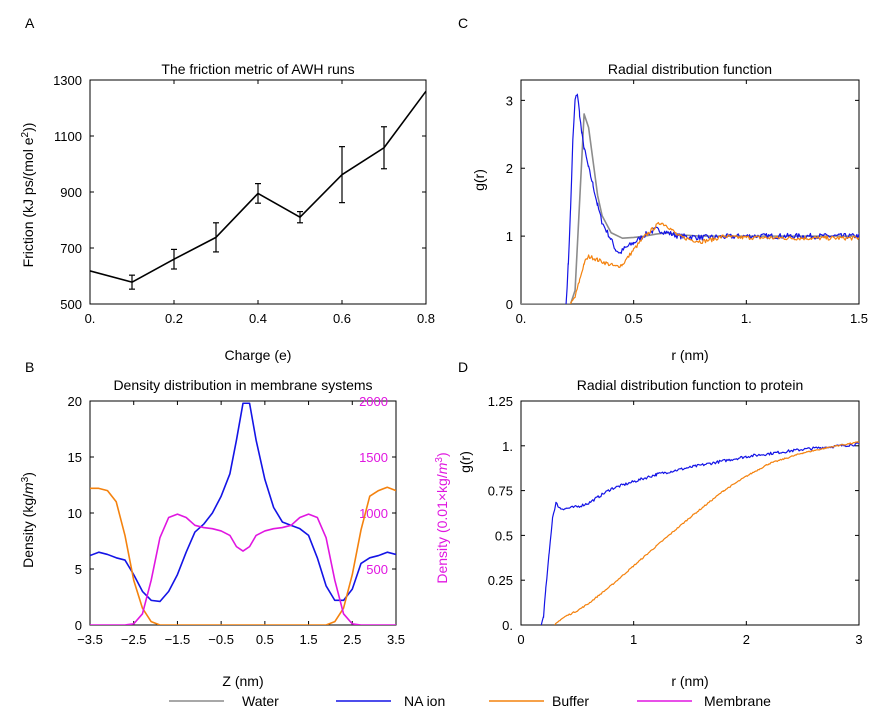  Describe the element at coordinates (242, 385) in the screenshot. I see `chart-b-title: Density distribution in membrane systems` at that location.